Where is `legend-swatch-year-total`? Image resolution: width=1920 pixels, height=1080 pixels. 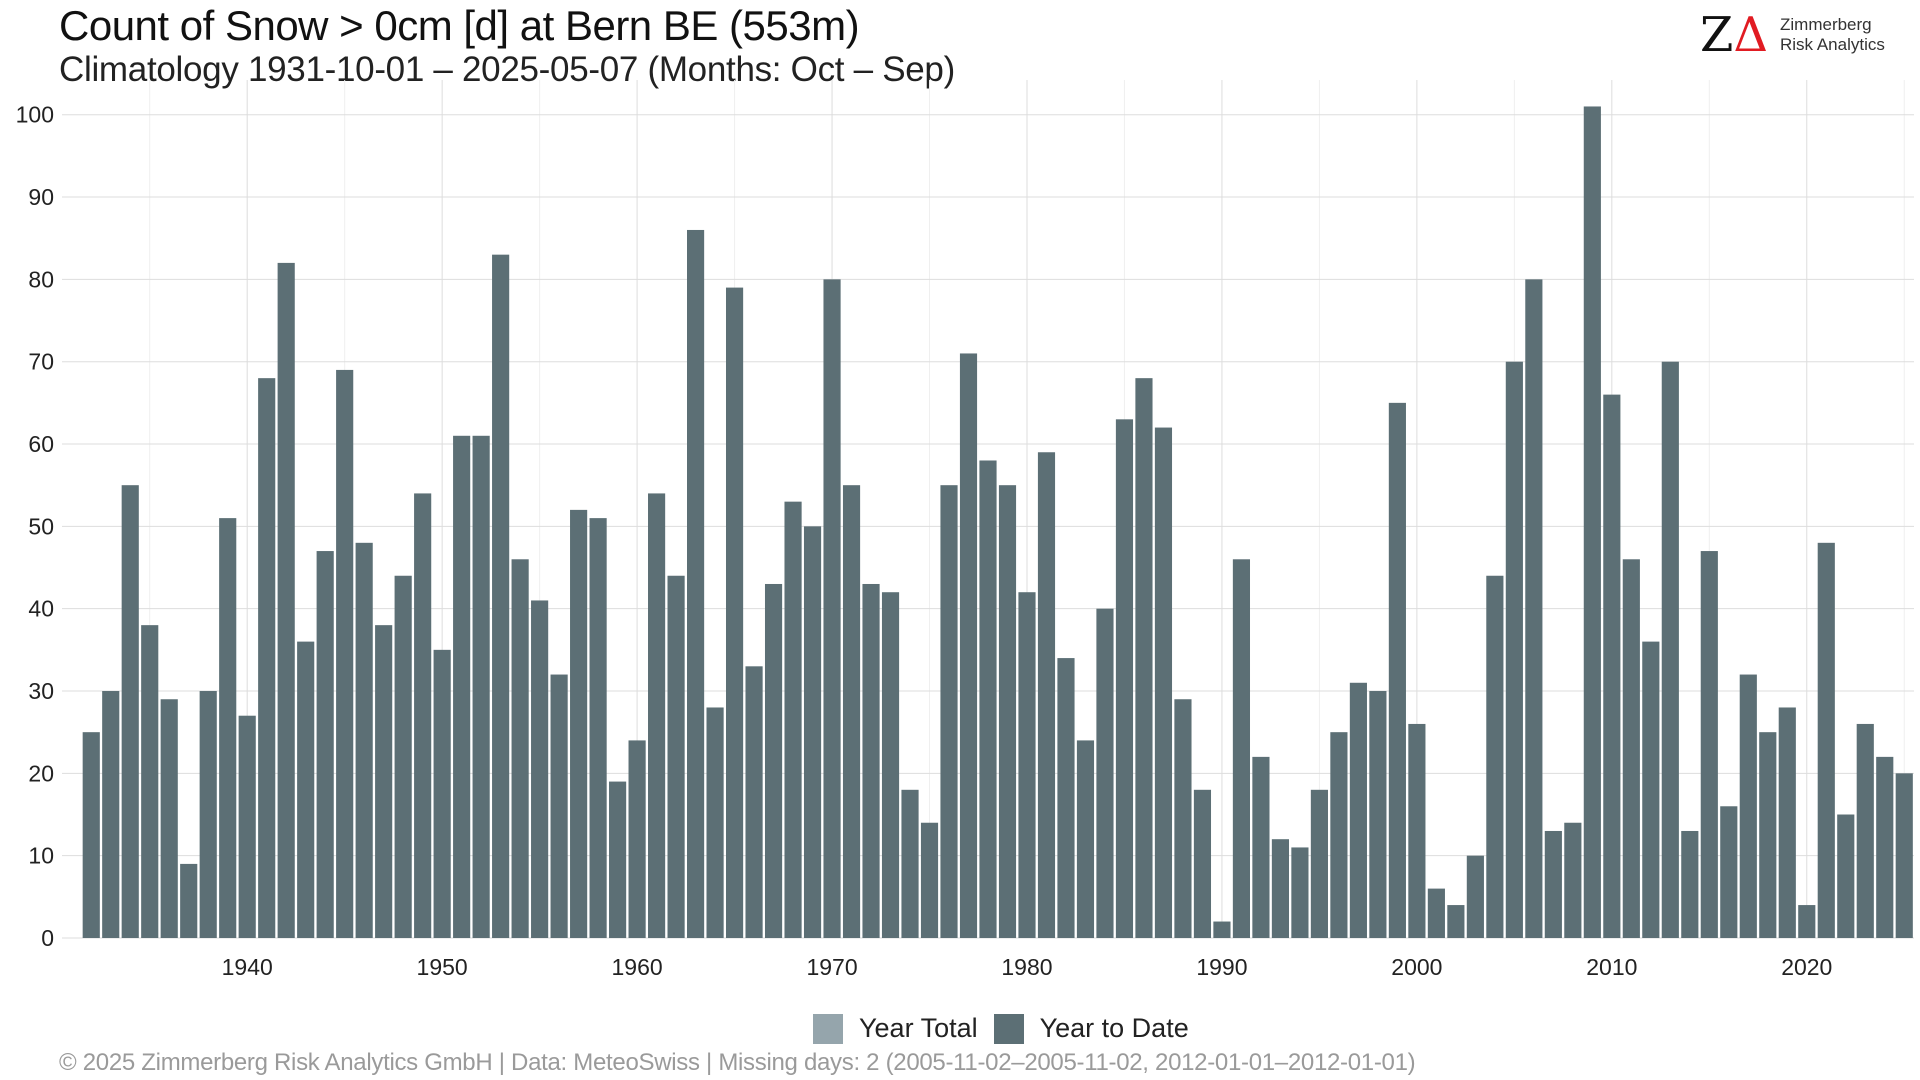 legend-swatch-year-total is located at coordinates (828, 1028).